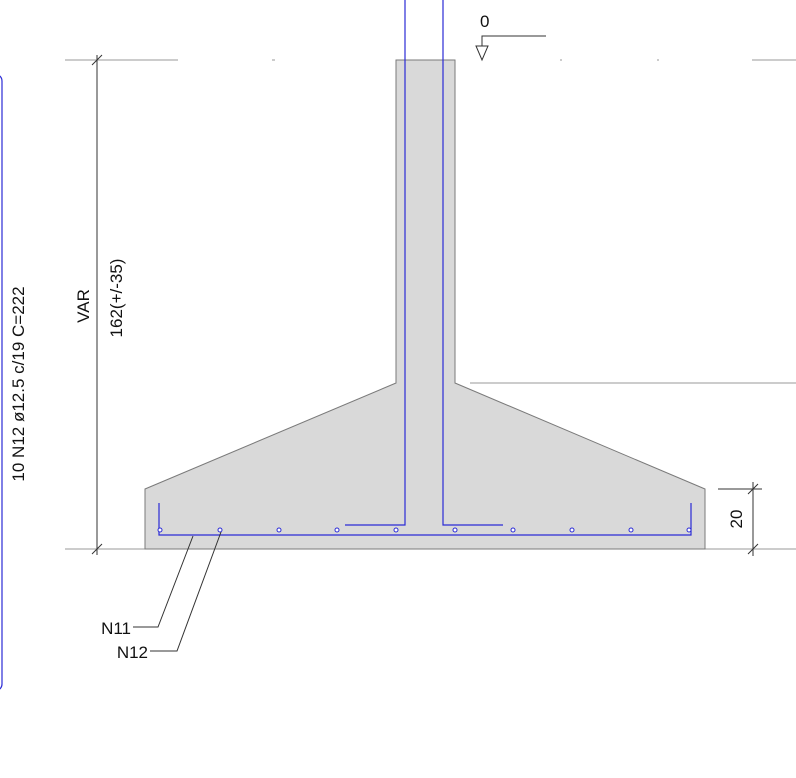 This screenshot has height=778, width=796. Describe the element at coordinates (753, 549) in the screenshot. I see `thickness-tick-bottom` at that location.